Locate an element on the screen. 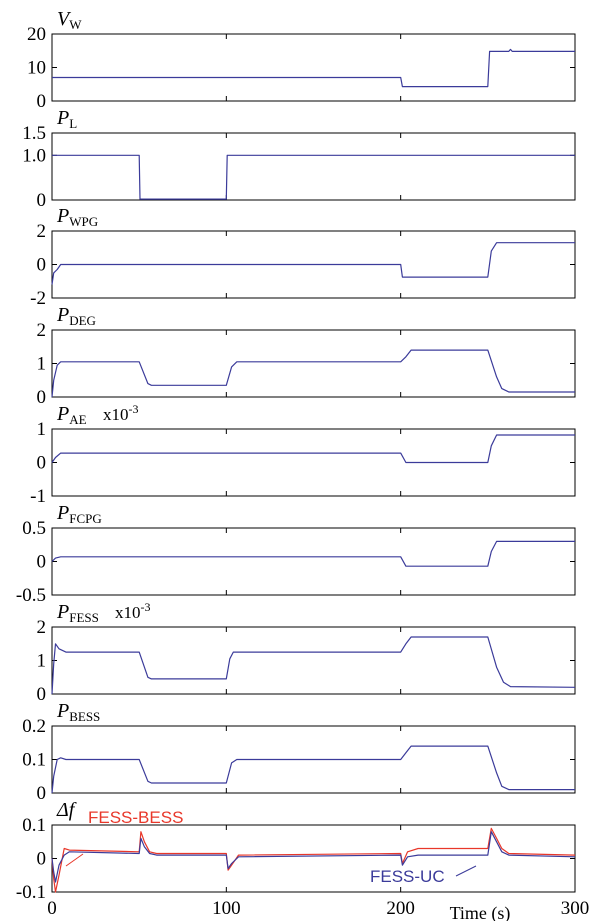  panel-title-sub: AE is located at coordinates (77, 419).